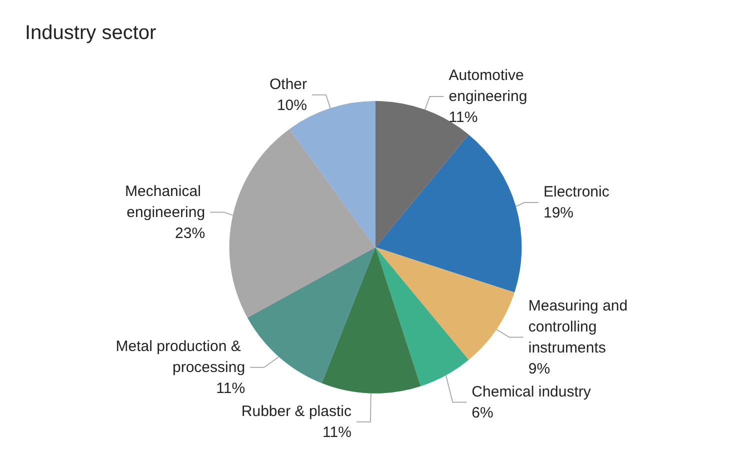 The image size is (751, 459). I want to click on slice-label: Other, so click(288, 84).